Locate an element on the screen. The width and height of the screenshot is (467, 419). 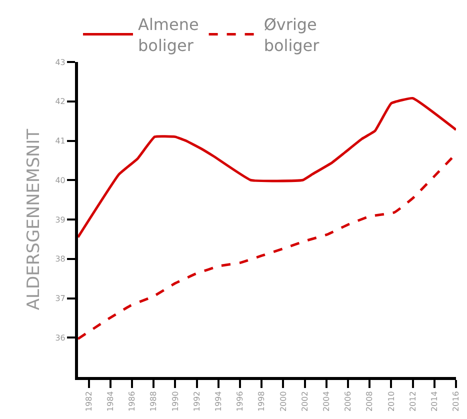
x-tick-label: 1990 is located at coordinates (175, 401).